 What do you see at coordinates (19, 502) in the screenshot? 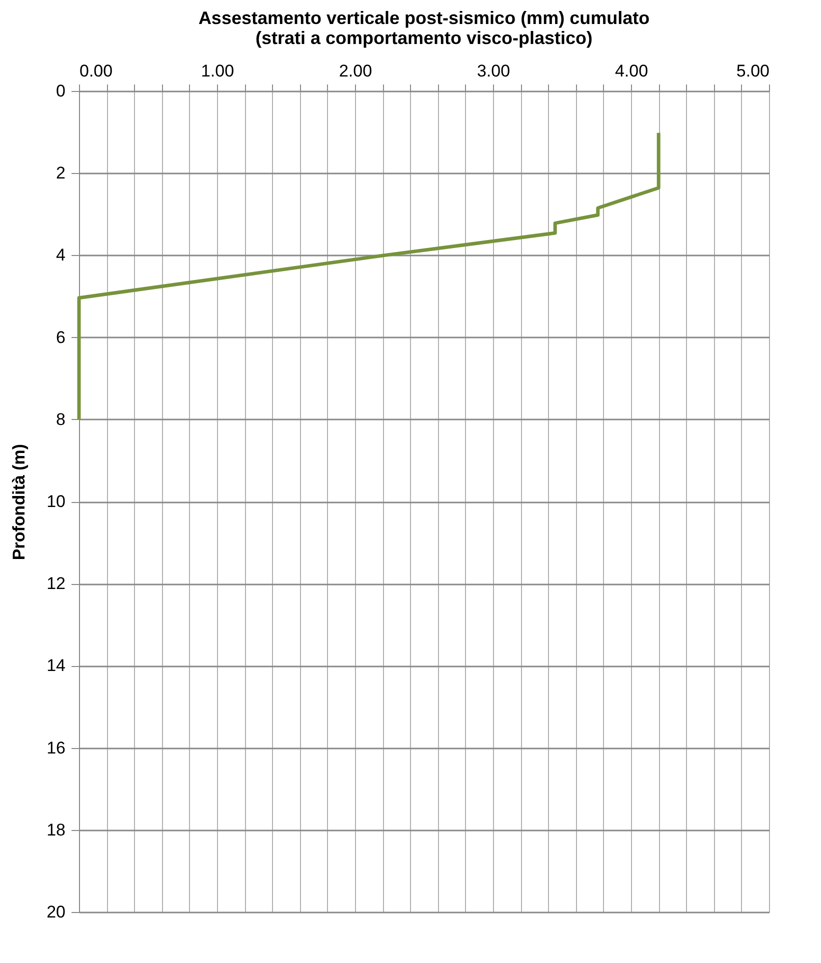
I see `y-axis-title: Profondità (m)` at bounding box center [19, 502].